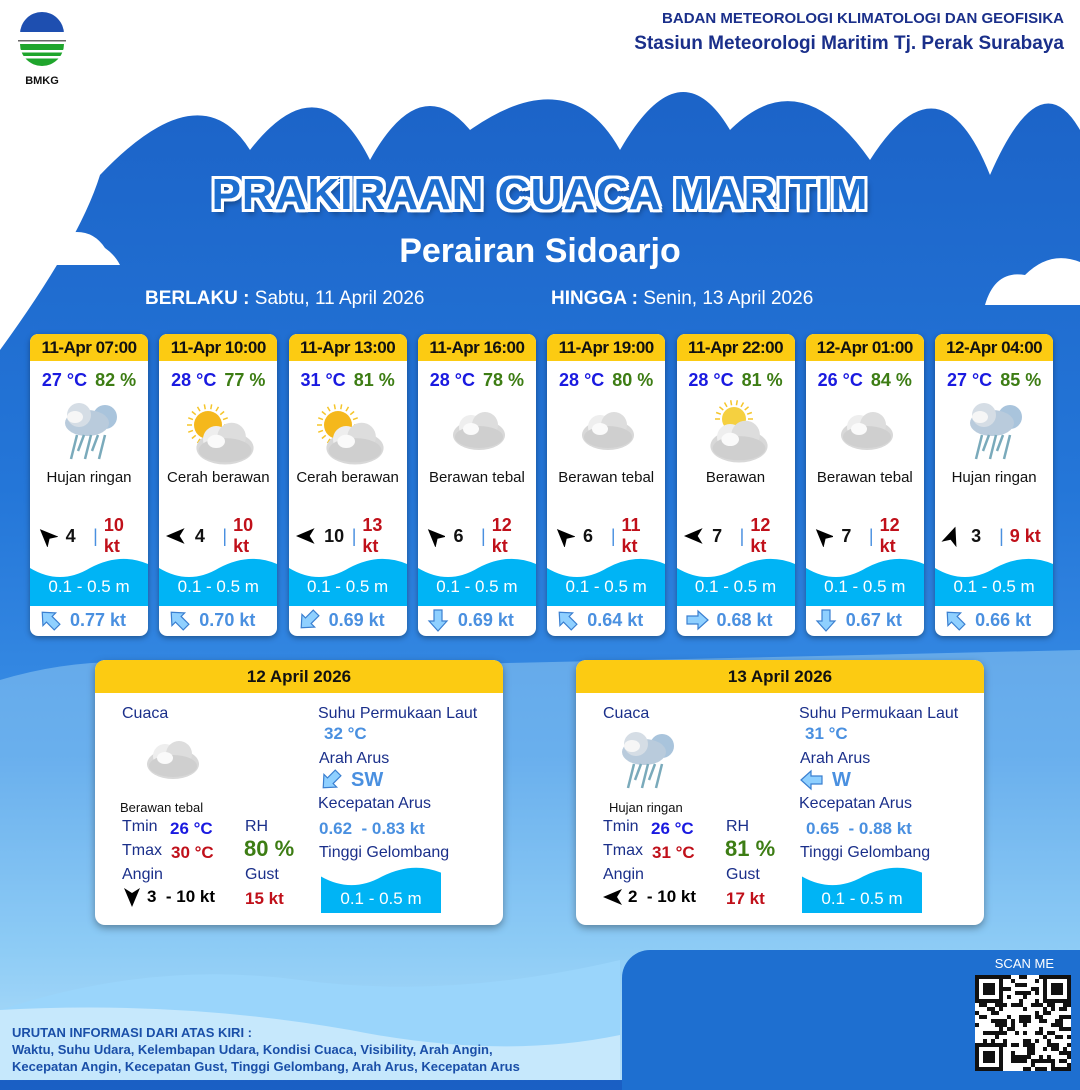 The width and height of the screenshot is (1080, 1090). I want to click on wave-label: Tinggi Gelombang, so click(384, 852).